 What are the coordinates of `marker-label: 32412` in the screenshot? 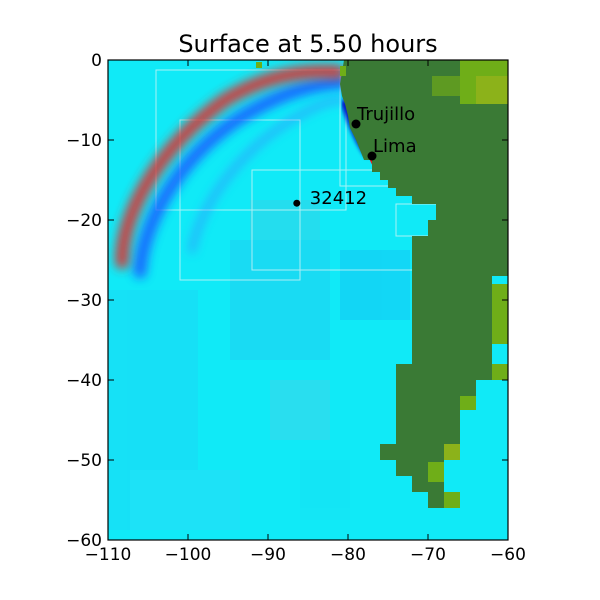 It's located at (338, 198).